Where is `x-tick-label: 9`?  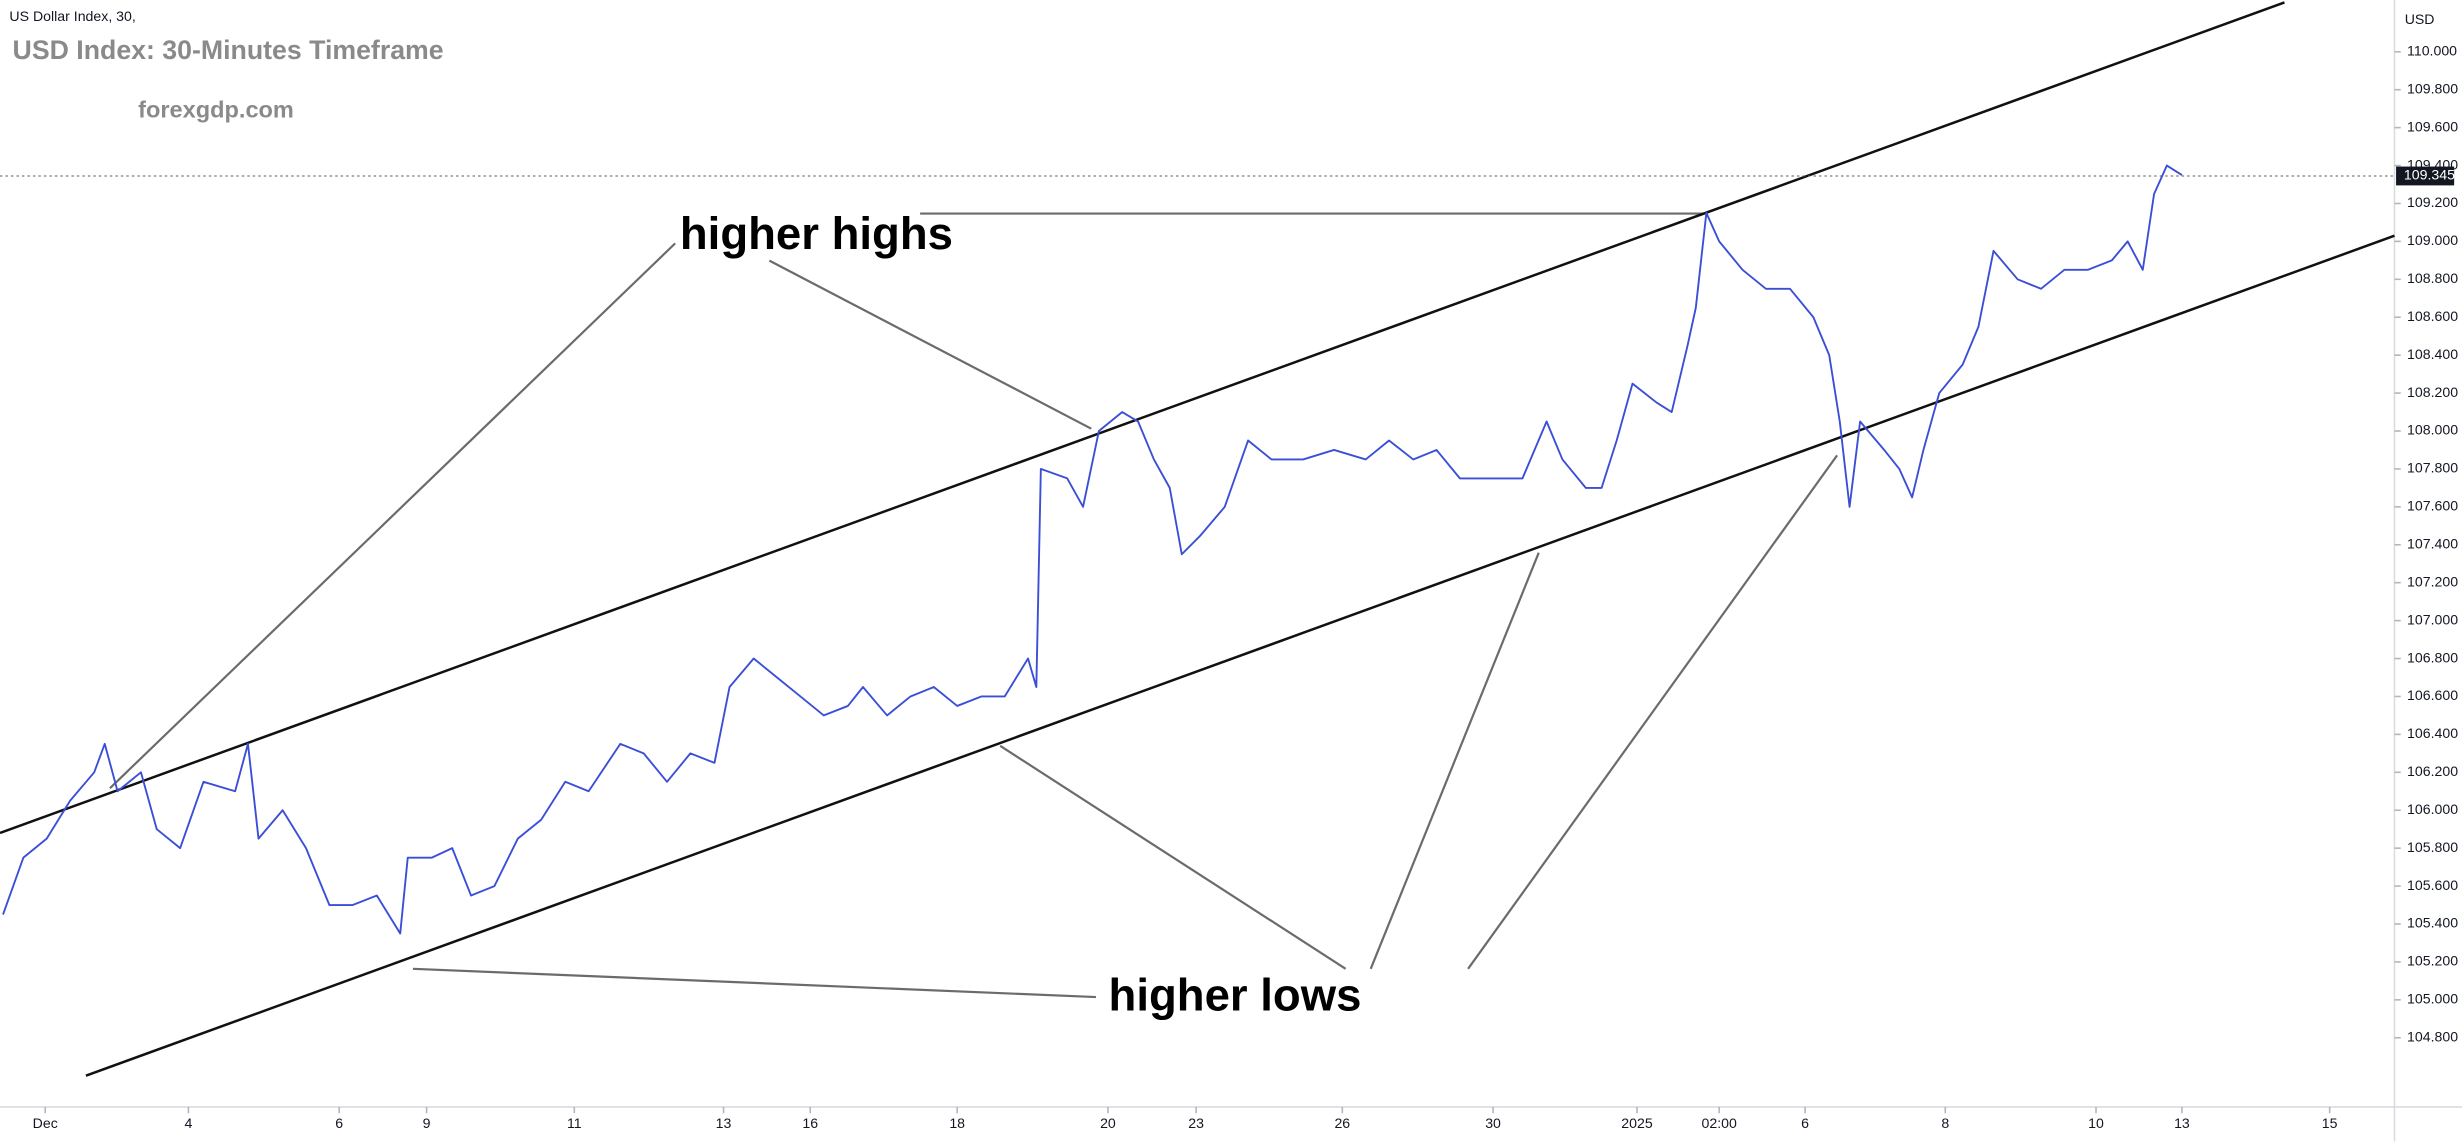 x-tick-label: 9 is located at coordinates (427, 1123).